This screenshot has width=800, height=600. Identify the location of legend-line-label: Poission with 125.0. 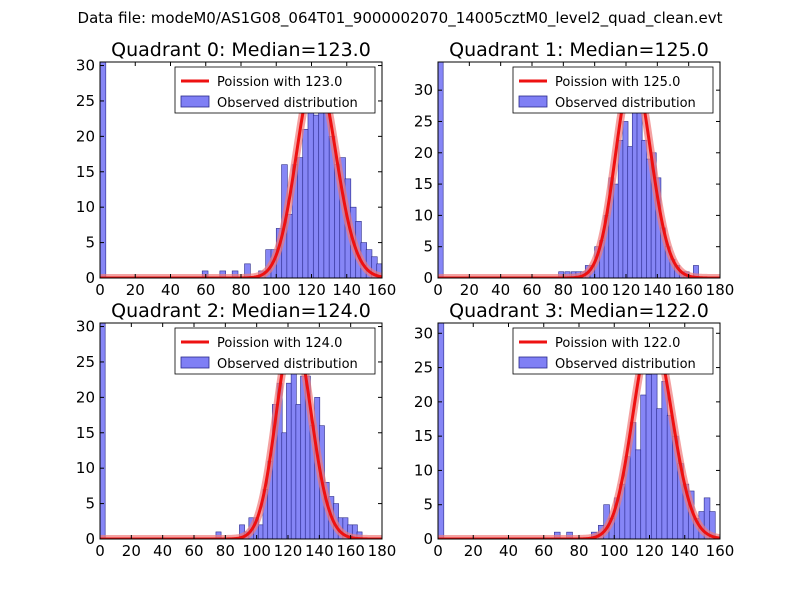
(617, 82).